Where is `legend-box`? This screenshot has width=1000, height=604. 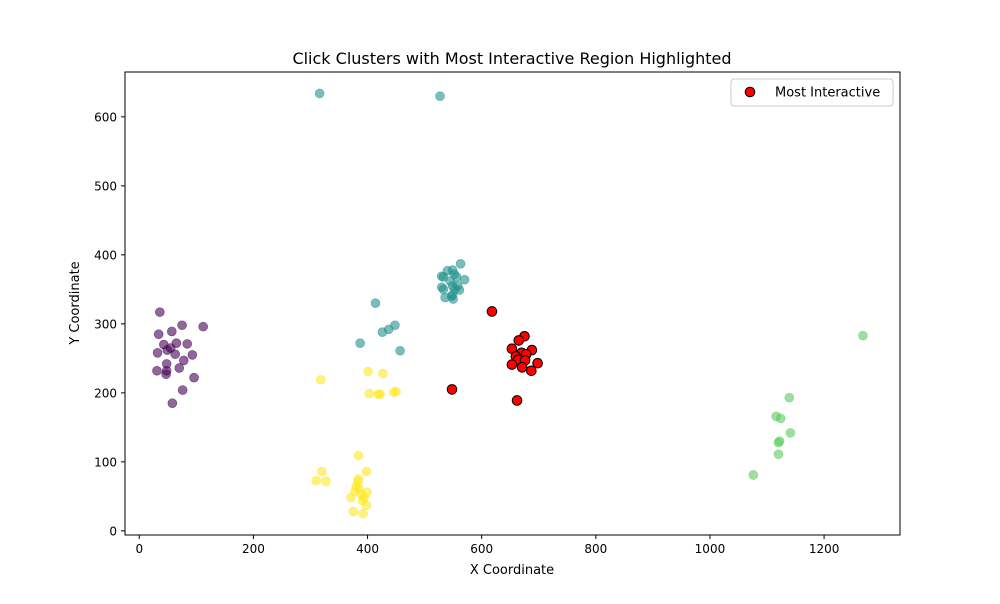 legend-box is located at coordinates (812, 92).